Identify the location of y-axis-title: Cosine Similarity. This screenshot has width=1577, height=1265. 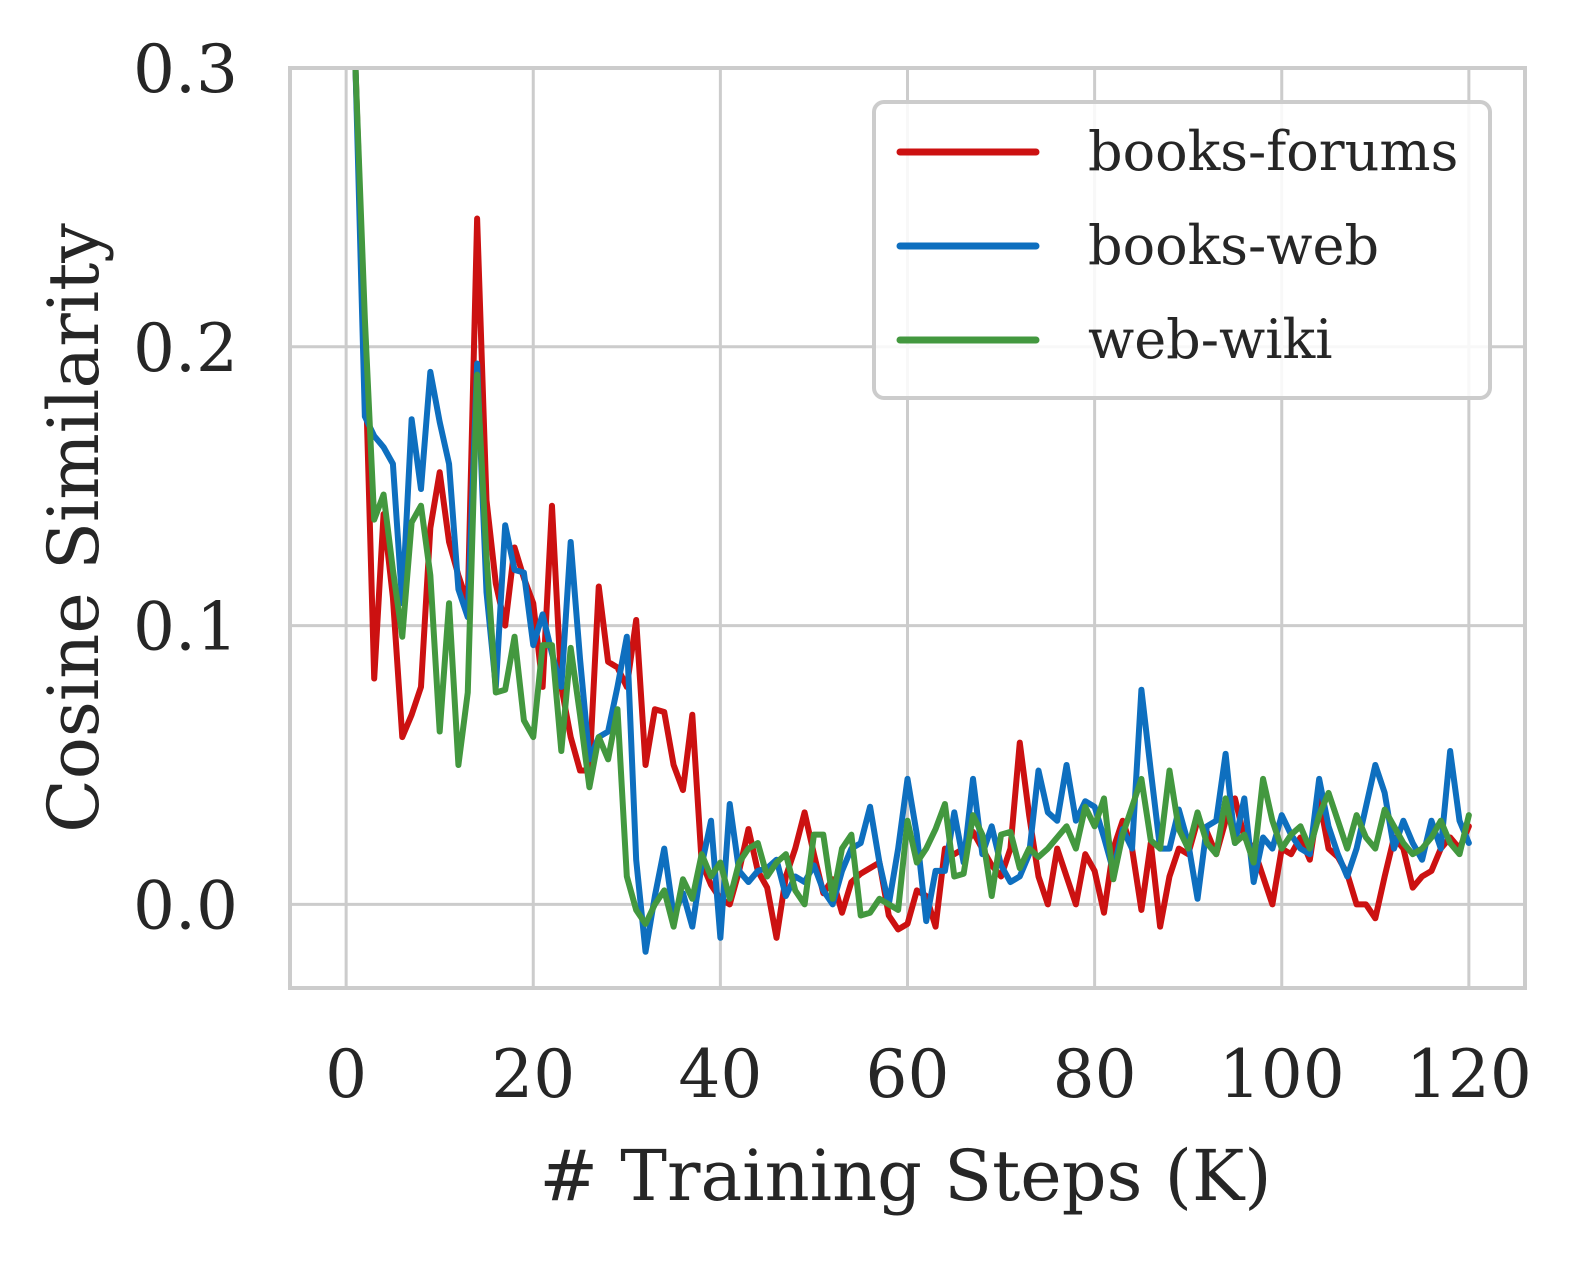
(74, 528).